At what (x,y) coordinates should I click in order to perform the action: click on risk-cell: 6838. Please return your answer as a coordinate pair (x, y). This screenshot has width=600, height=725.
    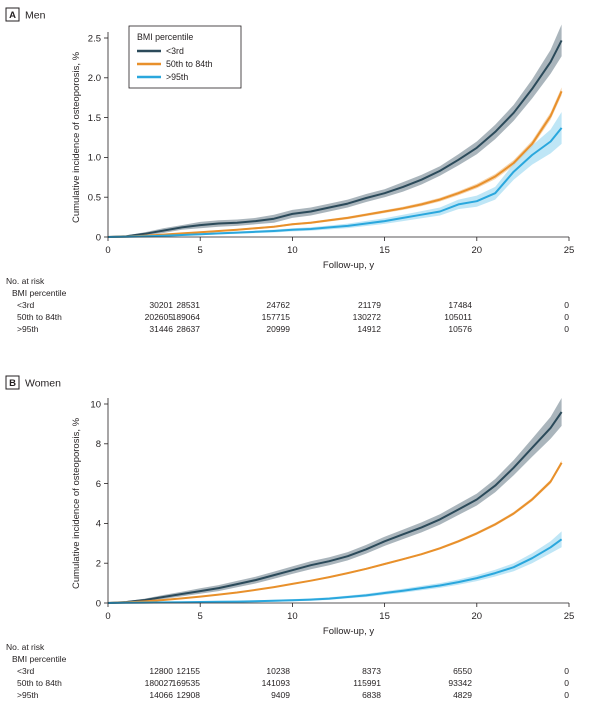
    Looking at the image, I should click on (371, 695).